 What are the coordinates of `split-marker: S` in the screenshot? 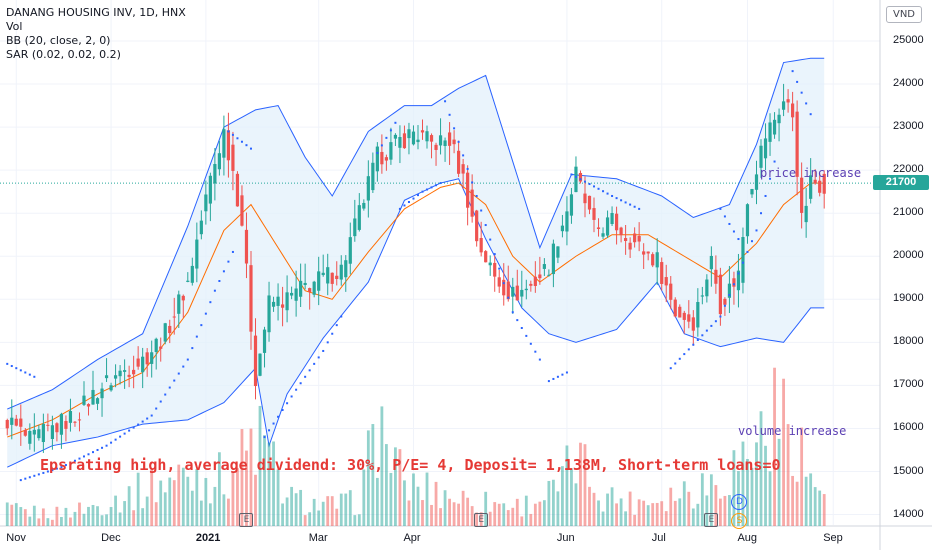 It's located at (739, 521).